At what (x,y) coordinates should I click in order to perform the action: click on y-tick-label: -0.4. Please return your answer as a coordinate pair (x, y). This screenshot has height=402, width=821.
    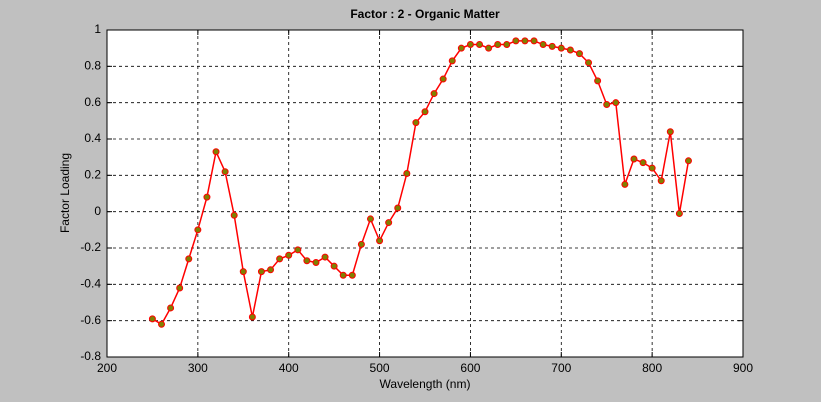
    Looking at the image, I should click on (90, 284).